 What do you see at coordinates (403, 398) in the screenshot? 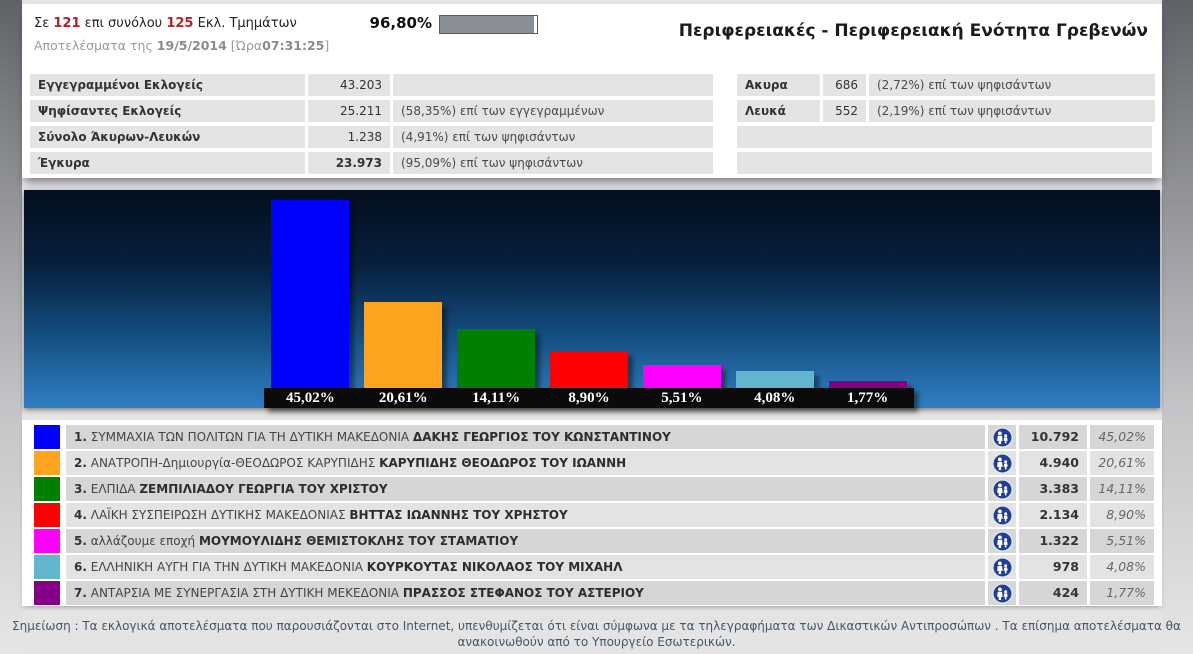
I see `bar-value-label: 20,61%` at bounding box center [403, 398].